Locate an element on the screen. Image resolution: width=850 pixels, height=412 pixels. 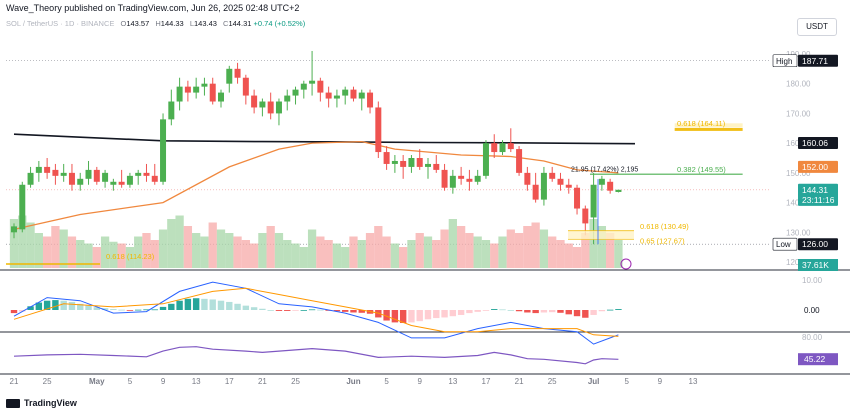
x-tick-label: Jul is located at coordinates (594, 381).